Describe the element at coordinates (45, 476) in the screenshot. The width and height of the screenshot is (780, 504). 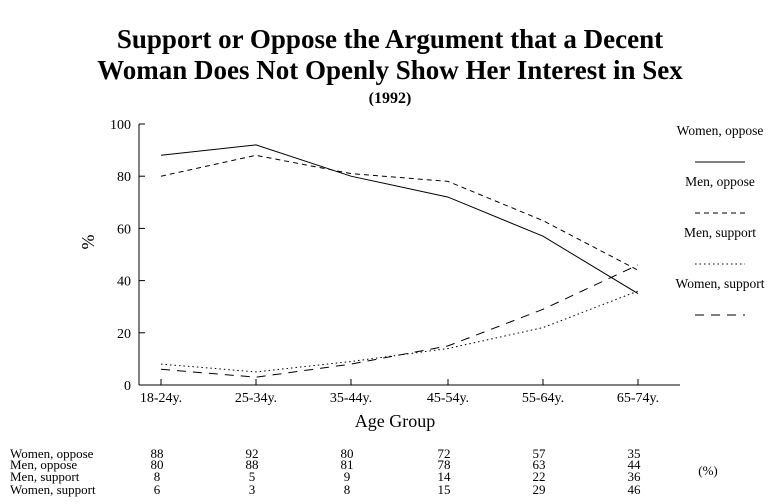
I see `table-row-label: Men, support` at that location.